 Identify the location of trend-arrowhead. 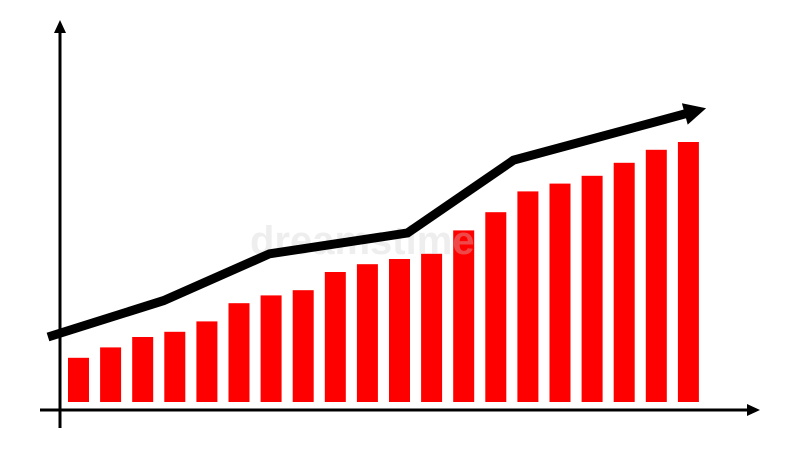
(694, 114).